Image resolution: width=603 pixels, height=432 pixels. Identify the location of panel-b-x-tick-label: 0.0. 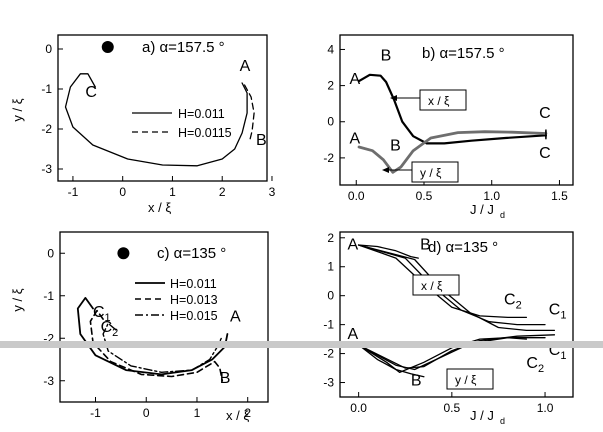
(356, 196).